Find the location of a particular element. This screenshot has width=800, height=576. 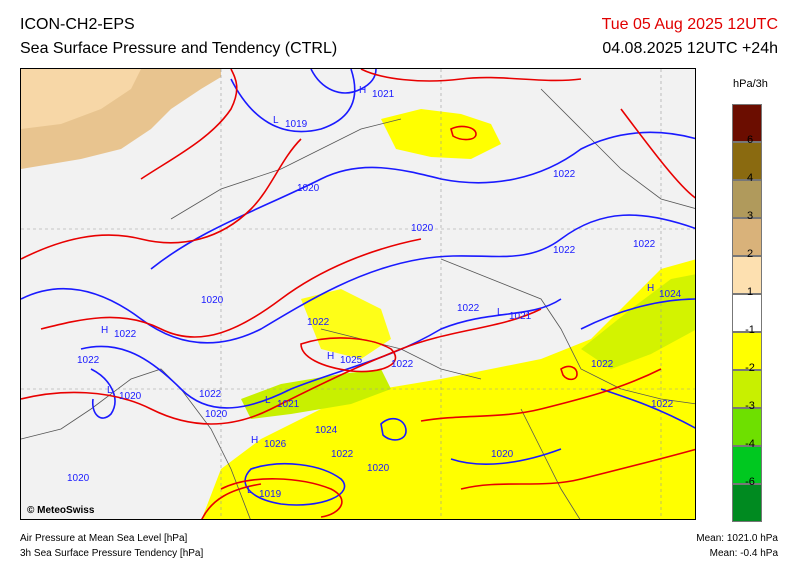

pressure-center-value: 1024 is located at coordinates (670, 294).